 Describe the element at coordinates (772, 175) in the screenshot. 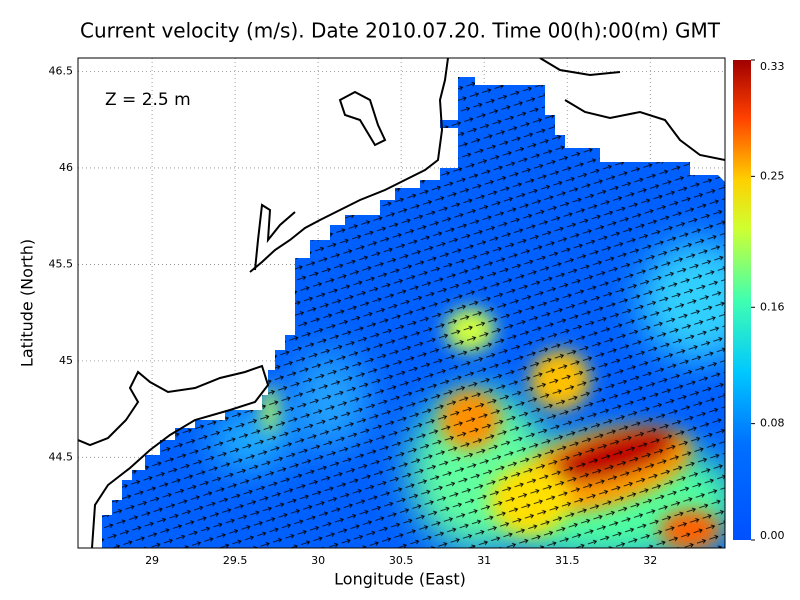

I see `colorbar-tick-label: 0.25` at that location.